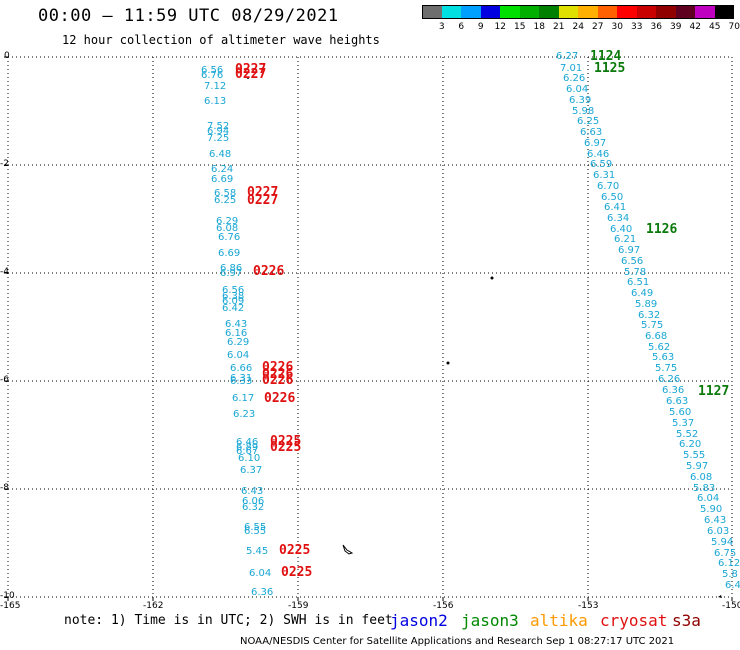 This screenshot has height=650, width=740. What do you see at coordinates (571, 68) in the screenshot?
I see `swh-value: 7.01` at bounding box center [571, 68].